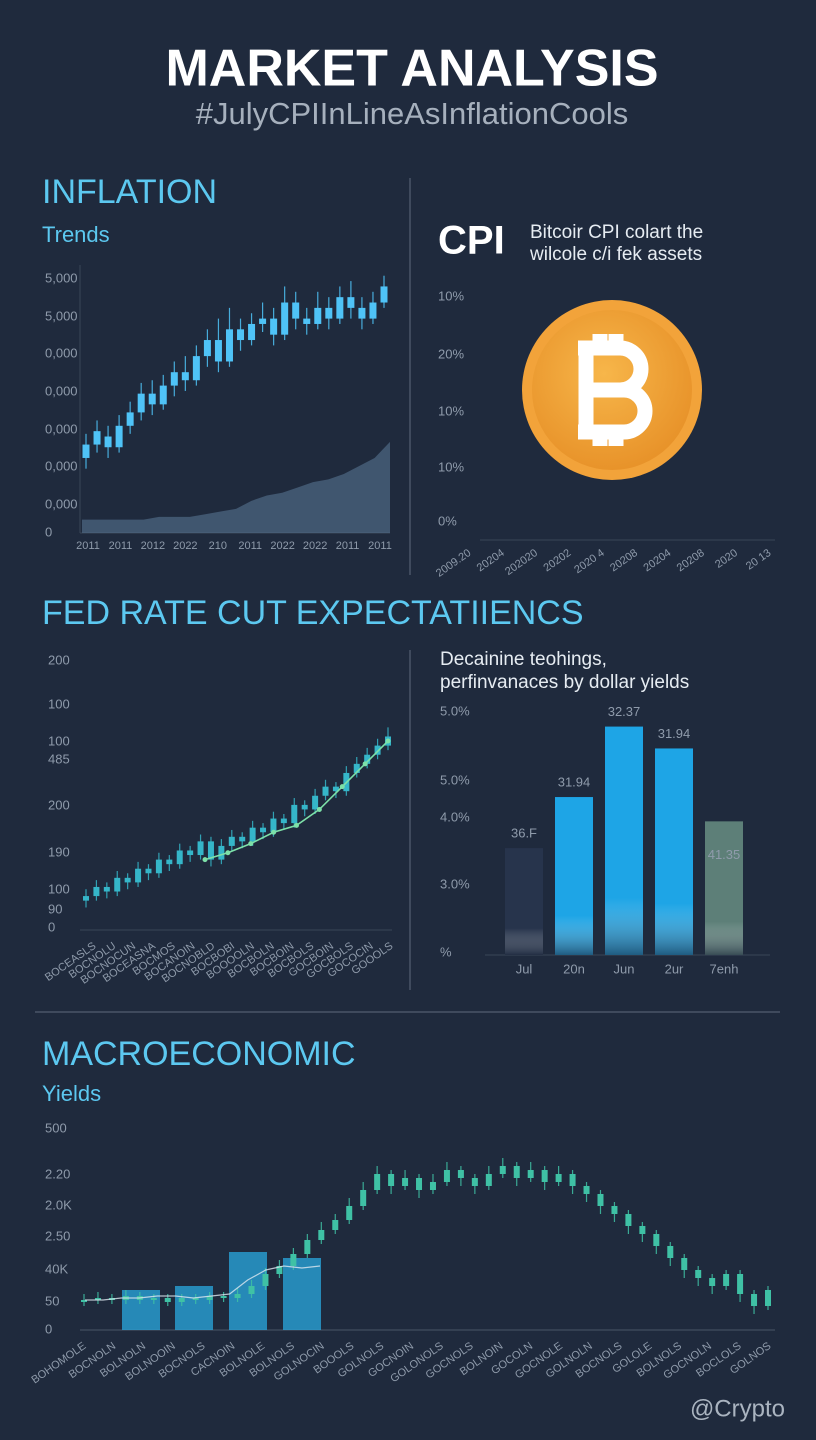 This screenshot has height=1440, width=816. Describe the element at coordinates (674, 968) in the screenshot. I see `x-label: 2ur` at that location.